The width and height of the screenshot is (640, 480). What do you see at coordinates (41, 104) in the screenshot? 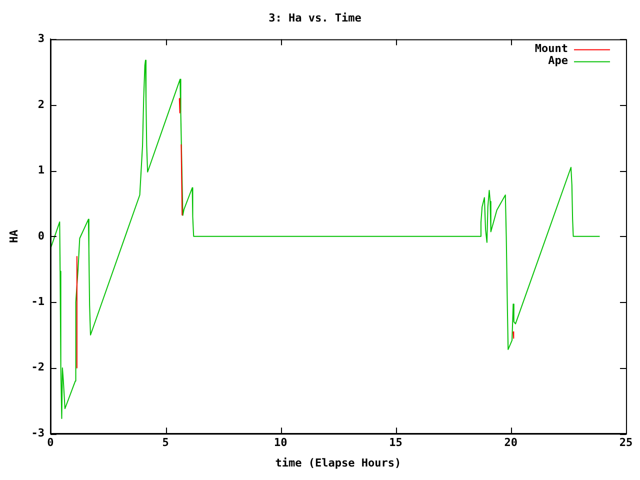
I see `y-tick-label: 2` at bounding box center [41, 104].